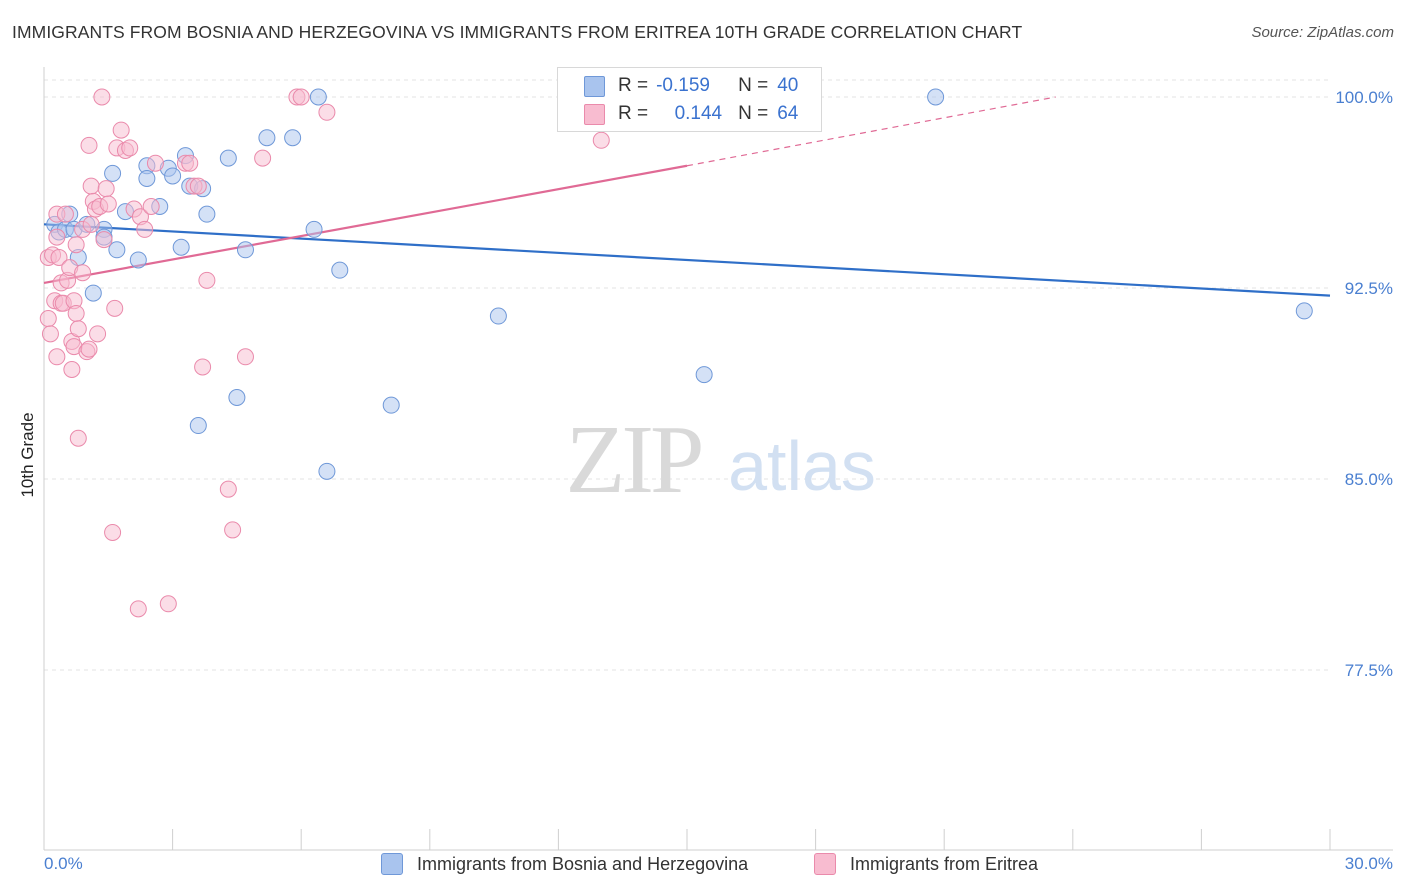 The width and height of the screenshot is (1406, 892). I want to click on source-label: Source: ZipAtlas.com, so click(1322, 32).